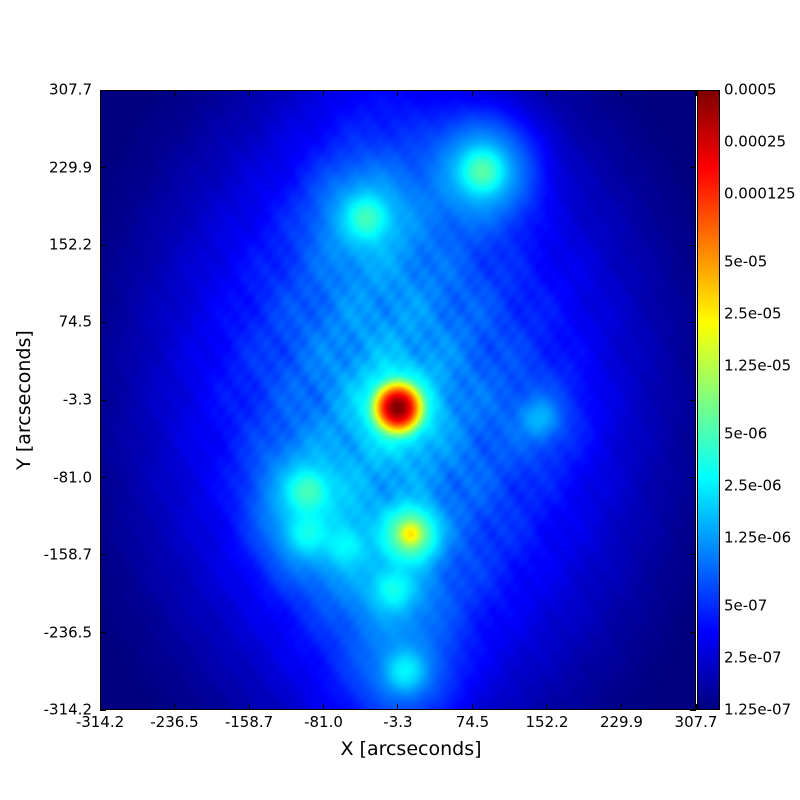 This screenshot has height=800, width=800. Describe the element at coordinates (746, 433) in the screenshot. I see `colorbar-tick-label: 5e-06` at that location.